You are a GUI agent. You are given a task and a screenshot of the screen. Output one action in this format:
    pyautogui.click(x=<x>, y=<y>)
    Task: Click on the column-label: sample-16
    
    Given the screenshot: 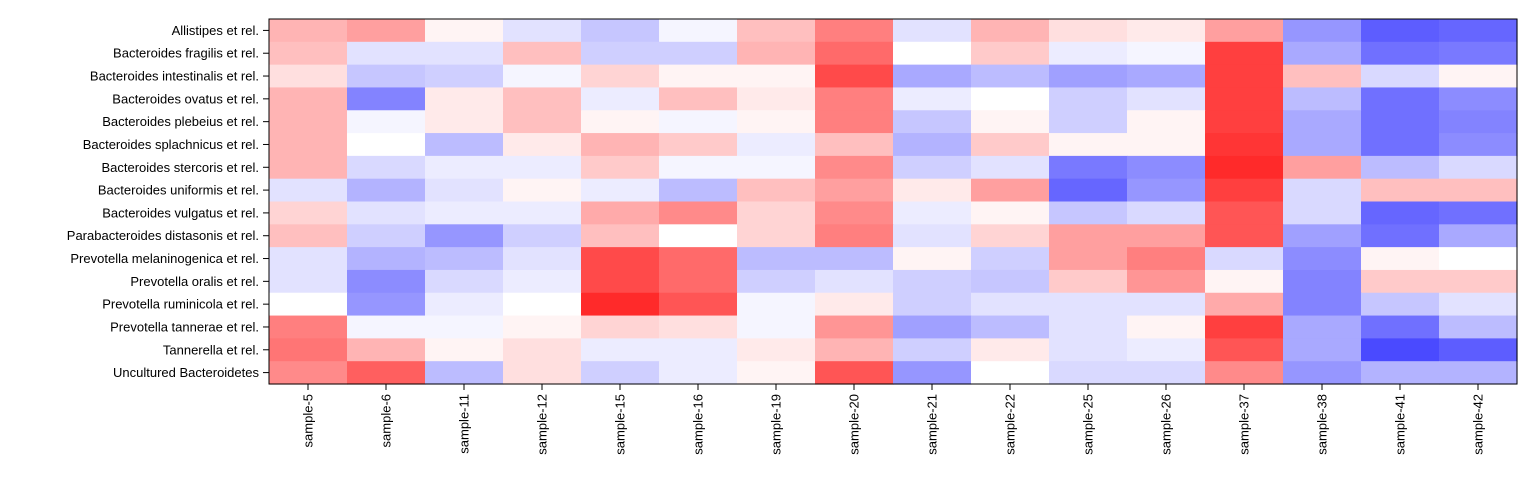 What is the action you would take?
    pyautogui.click(x=698, y=424)
    